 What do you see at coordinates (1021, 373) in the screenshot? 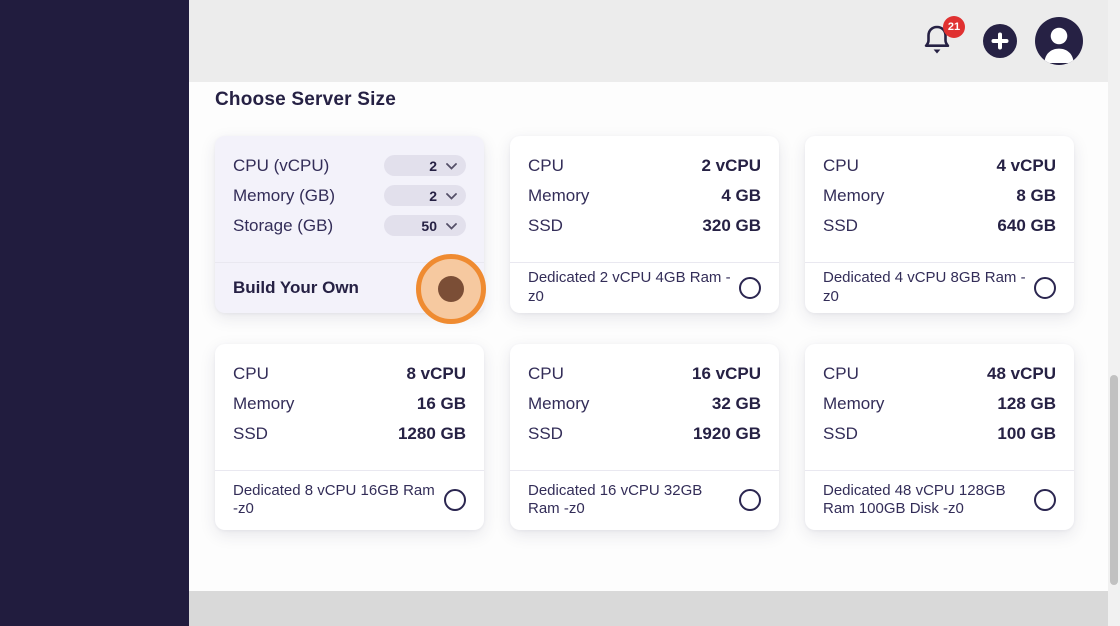
I see `cpu-value: 48 vCPU` at bounding box center [1021, 373].